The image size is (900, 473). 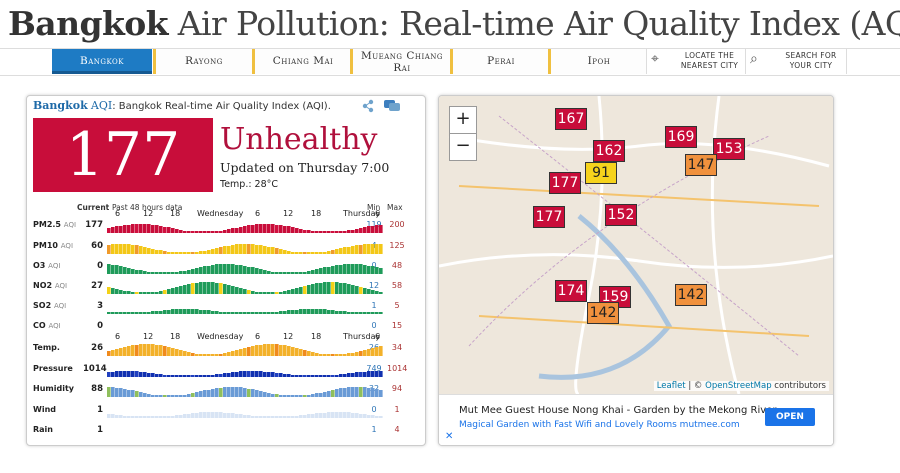 I want to click on row-current: 60, so click(x=97, y=246).